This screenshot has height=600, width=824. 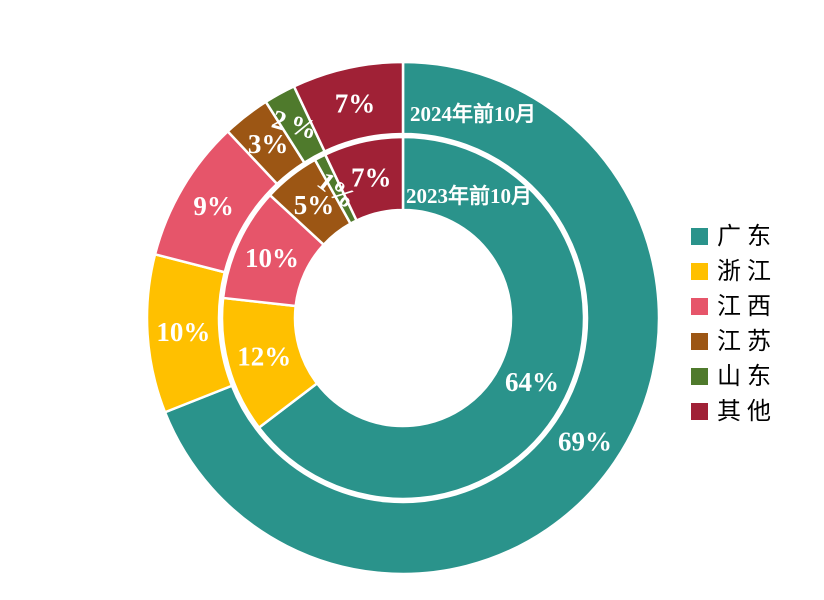 I want to click on legend-label: 浙 江, so click(x=744, y=271).